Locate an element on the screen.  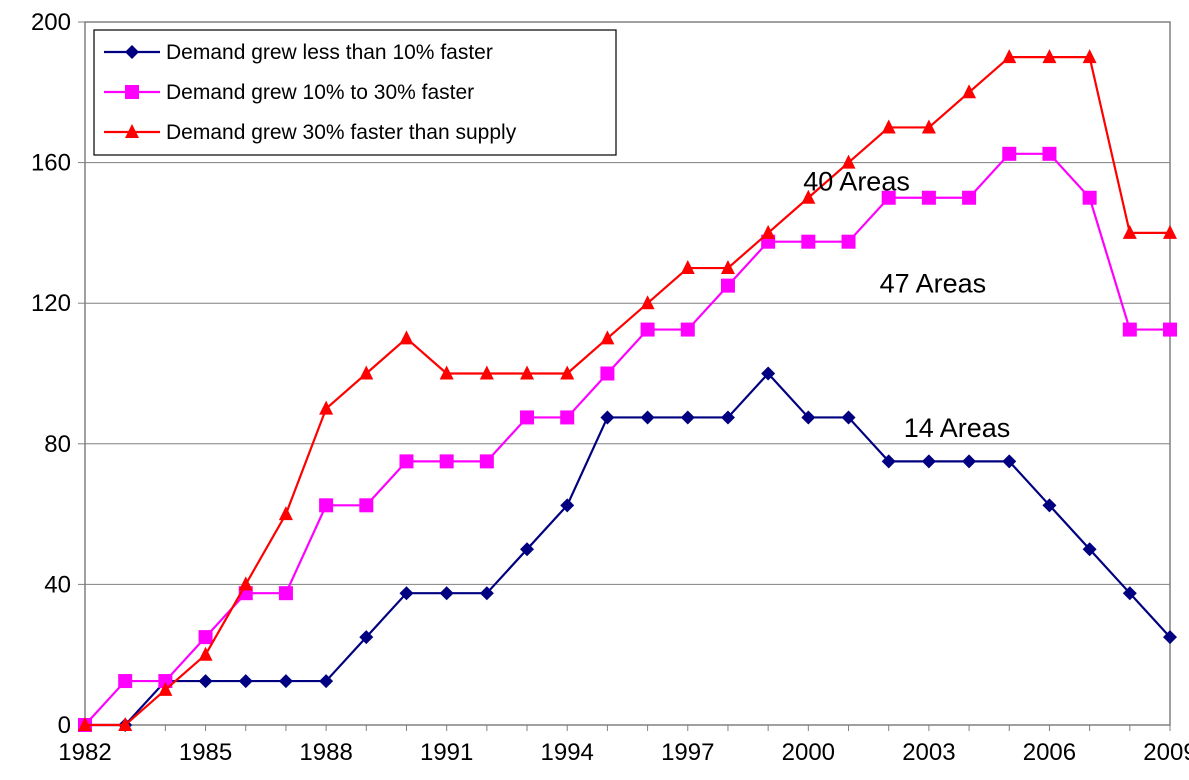
y-tick-label: 120 is located at coordinates (51, 303).